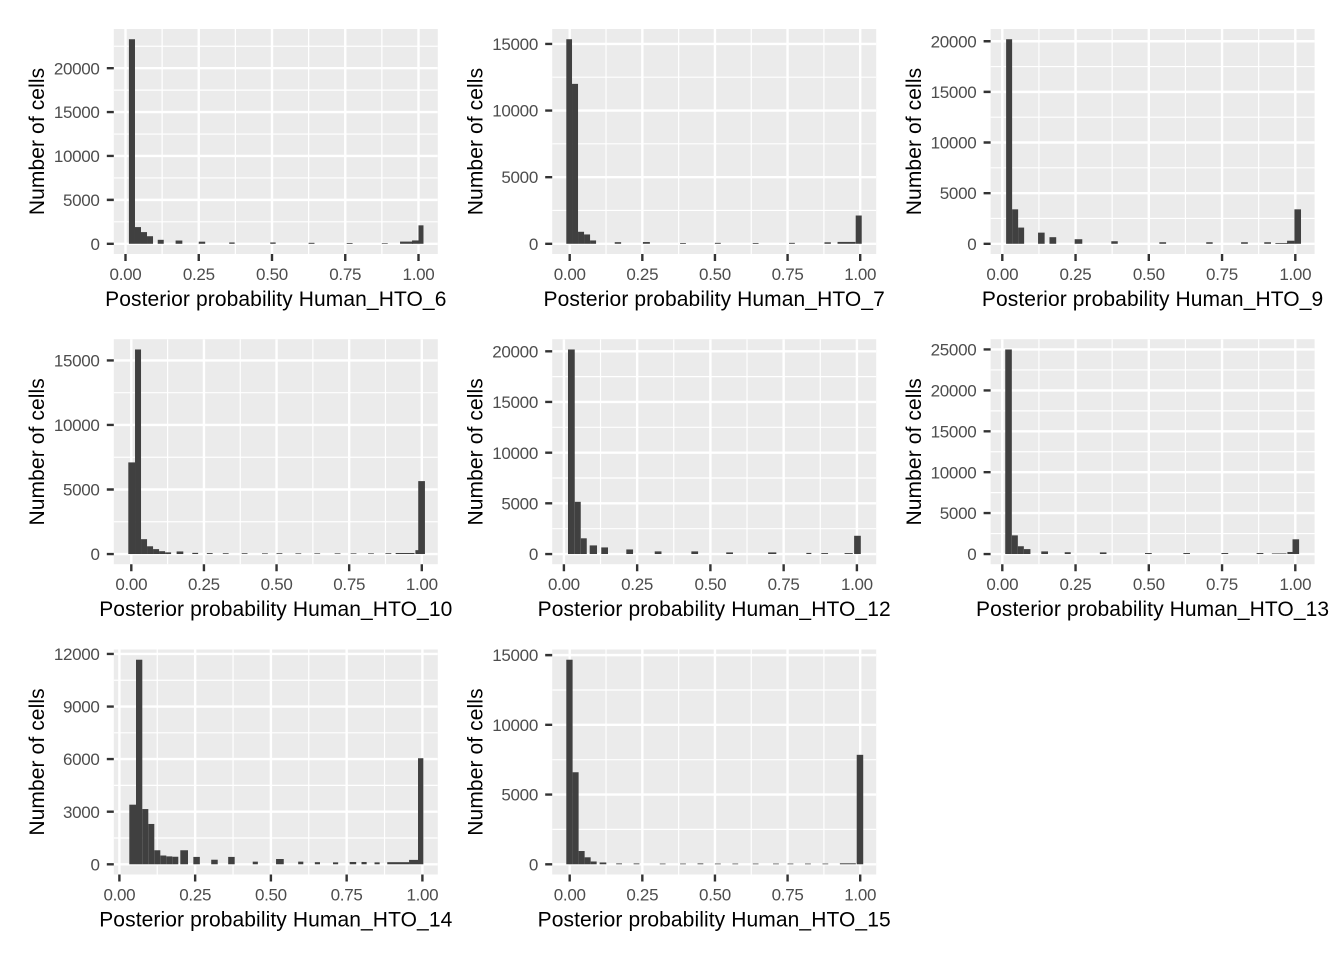  I want to click on svg-text: 9000, so click(81, 707).